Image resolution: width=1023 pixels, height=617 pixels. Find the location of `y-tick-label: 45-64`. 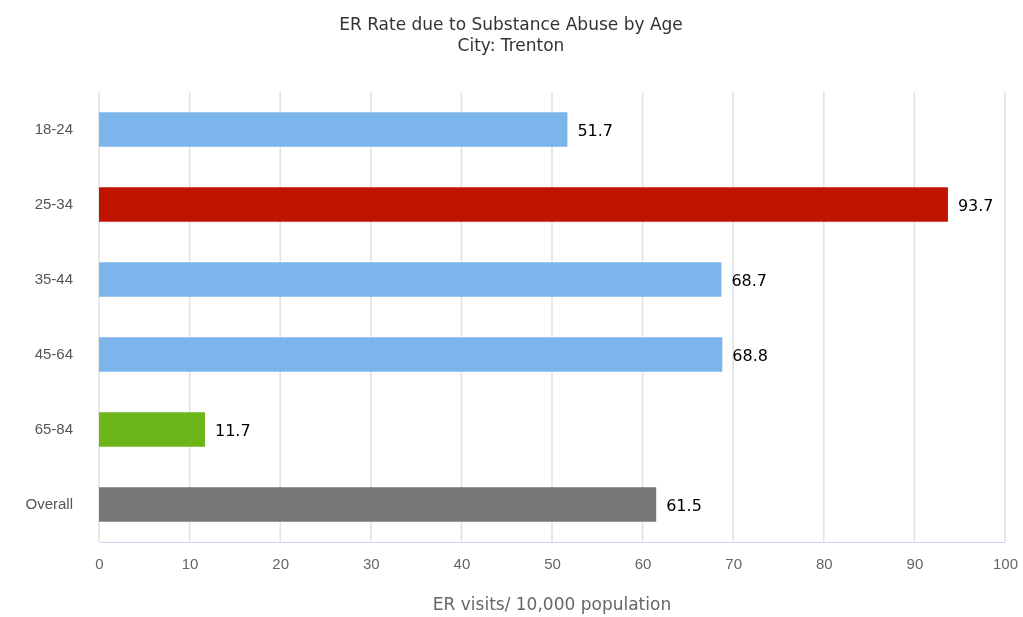

y-tick-label: 45-64 is located at coordinates (53, 354).